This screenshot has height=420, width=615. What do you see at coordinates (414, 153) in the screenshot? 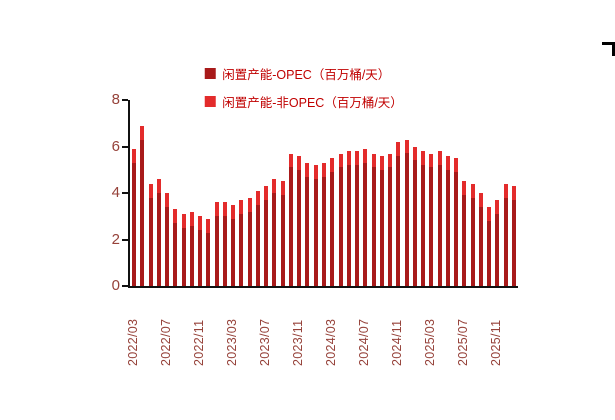
I see `bar-non-opec-2025/01` at bounding box center [414, 153].